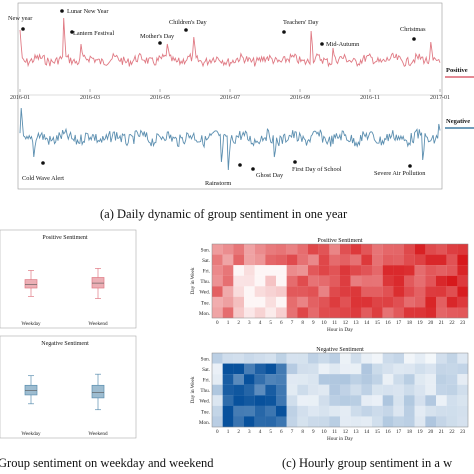 The width and height of the screenshot is (474, 474). Describe the element at coordinates (249, 432) in the screenshot. I see `heatmap-hour-label: 3` at that location.